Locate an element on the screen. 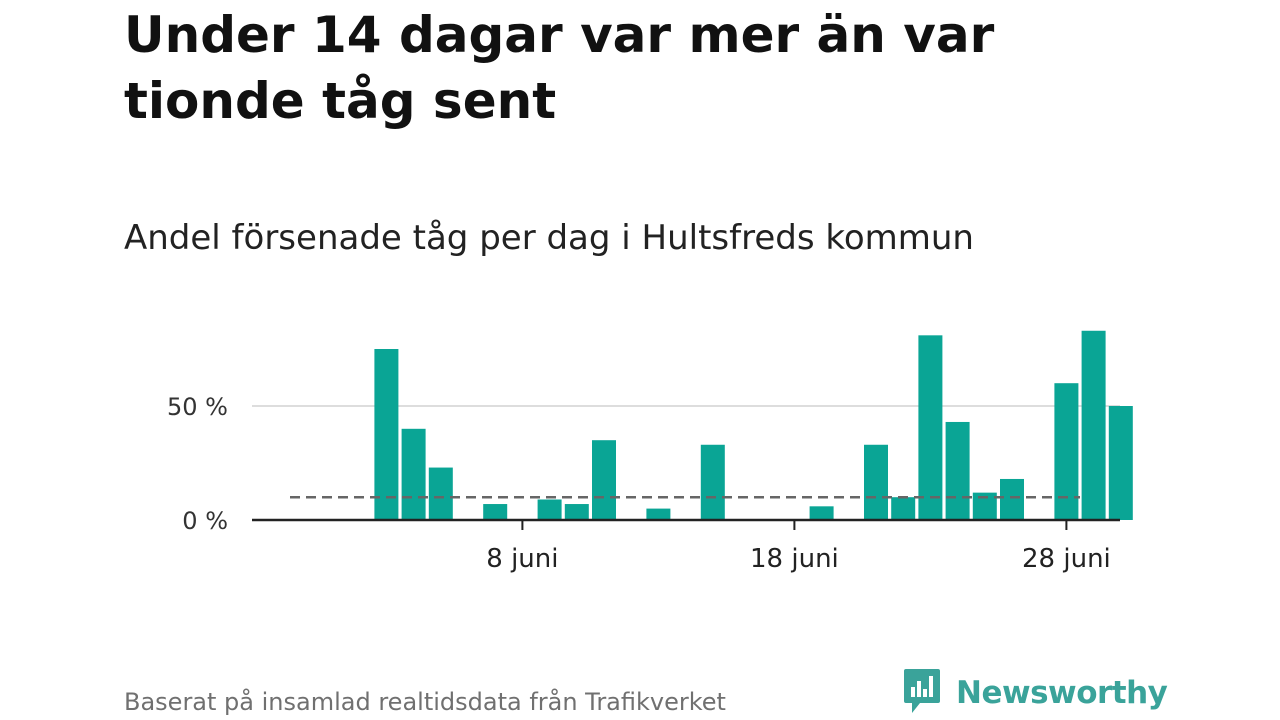 This screenshot has width=1280, height=720. newsworthy-logo-icon is located at coordinates (922, 693).